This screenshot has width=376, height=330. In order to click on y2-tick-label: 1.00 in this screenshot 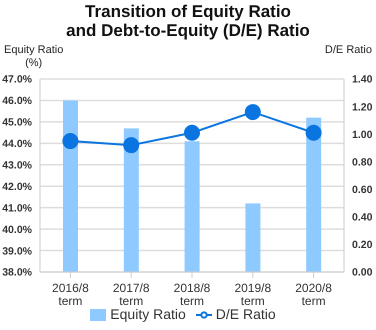, I will do `click(362, 134)`.